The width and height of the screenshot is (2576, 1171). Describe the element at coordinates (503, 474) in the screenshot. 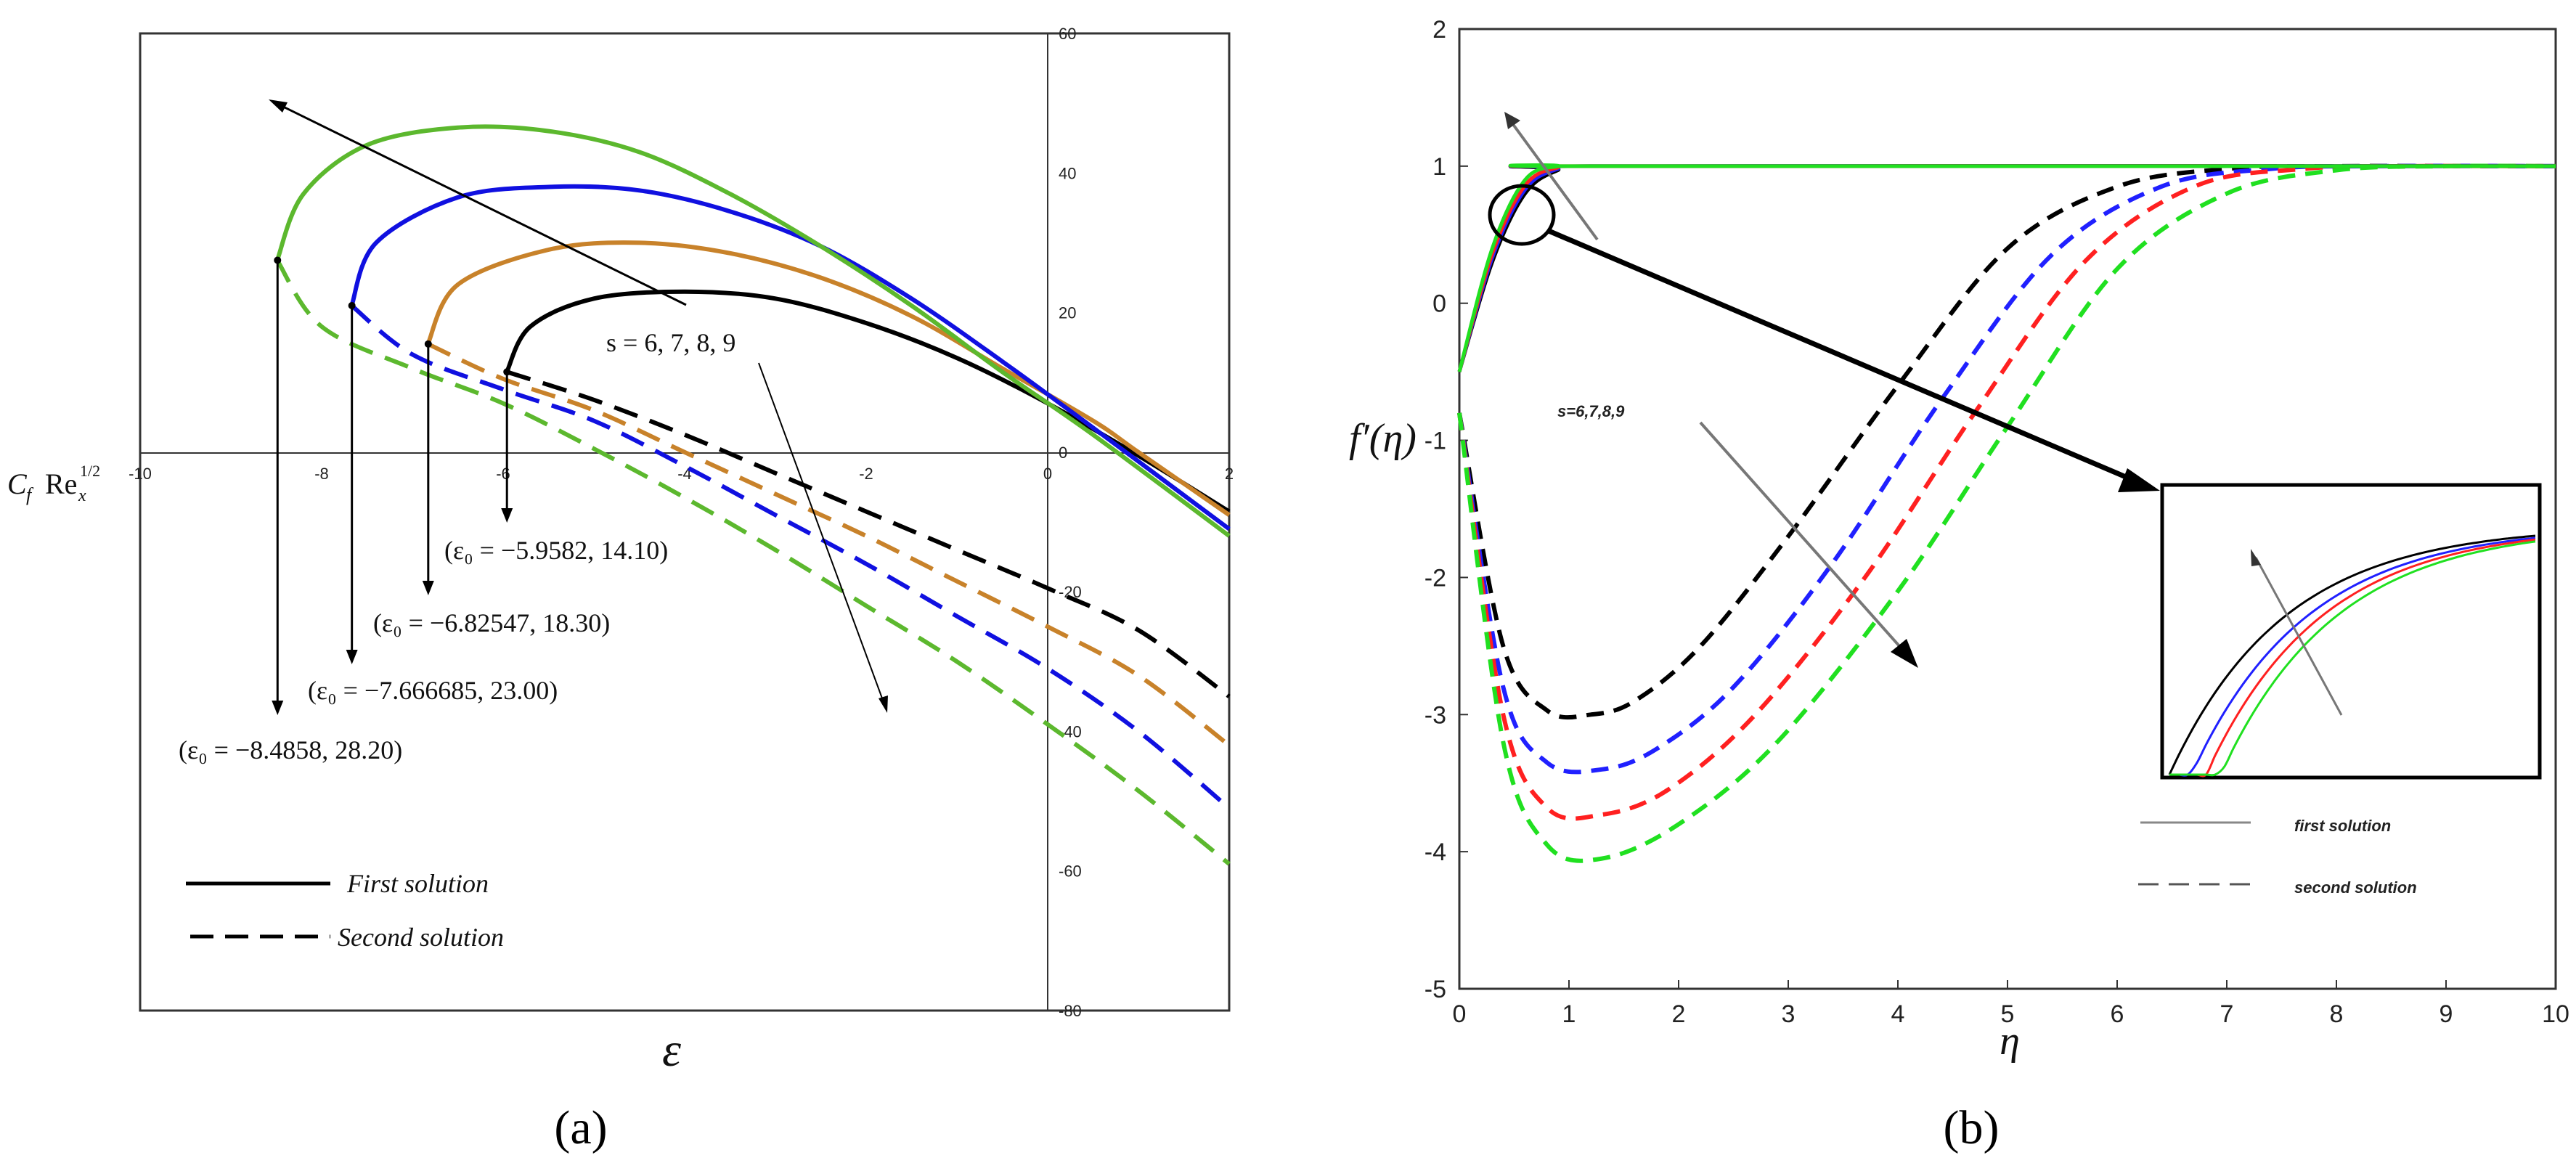

I see `panel-a-xtick-label: -6` at that location.